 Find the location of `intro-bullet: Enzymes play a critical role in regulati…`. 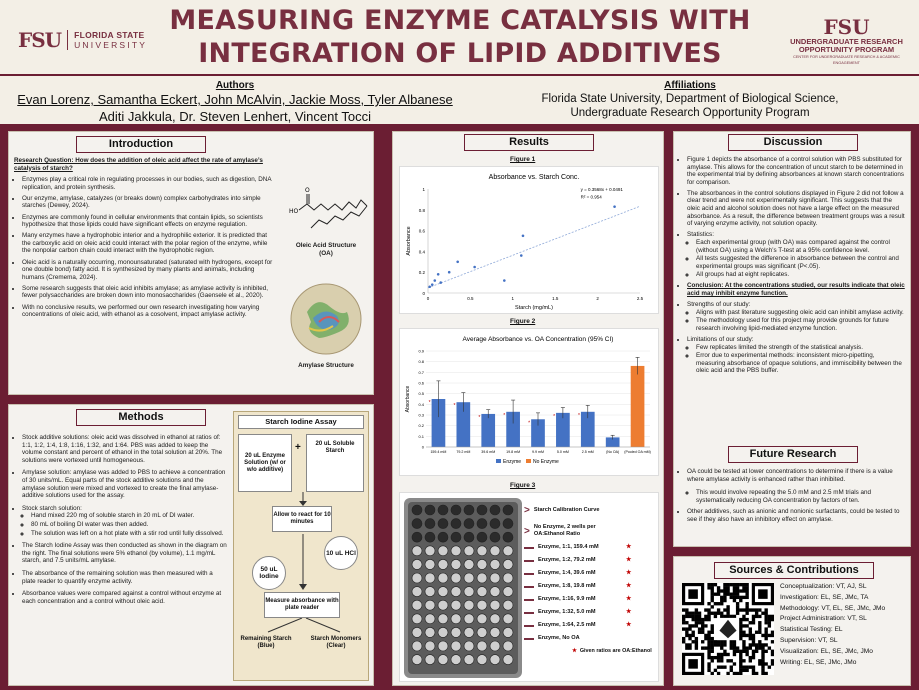

intro-bullet: Enzymes play a critical role in regulati… is located at coordinates (149, 183).